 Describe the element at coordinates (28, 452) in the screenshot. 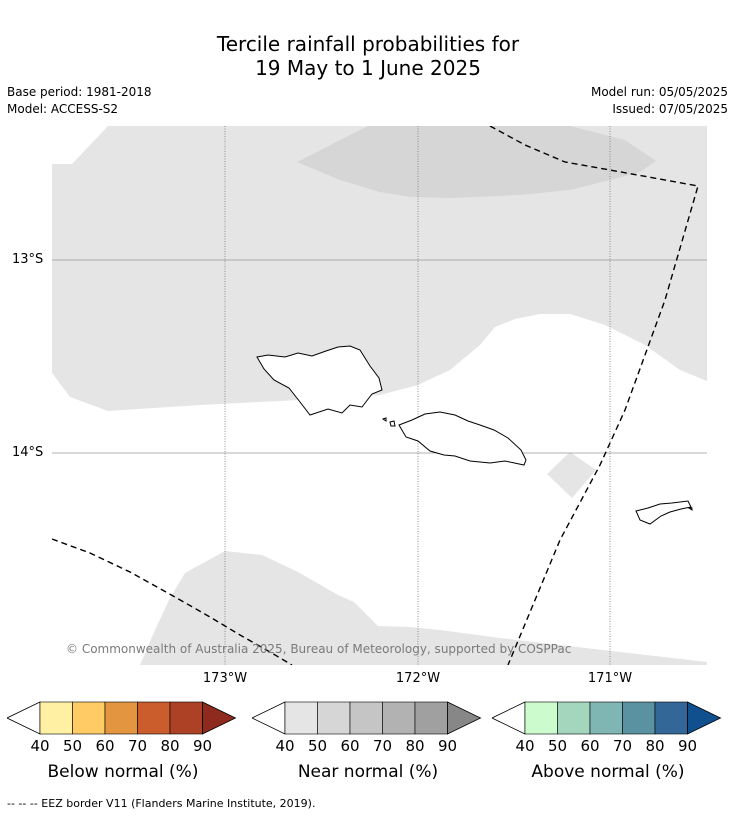

I see `lat-label-14s: 14°S` at that location.